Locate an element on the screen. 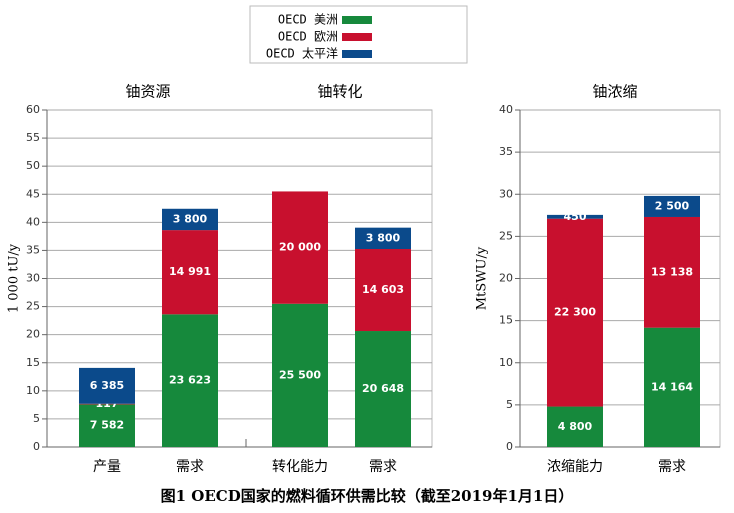 Image resolution: width=734 pixels, height=513 pixels. data-label: 20 000 is located at coordinates (300, 247).